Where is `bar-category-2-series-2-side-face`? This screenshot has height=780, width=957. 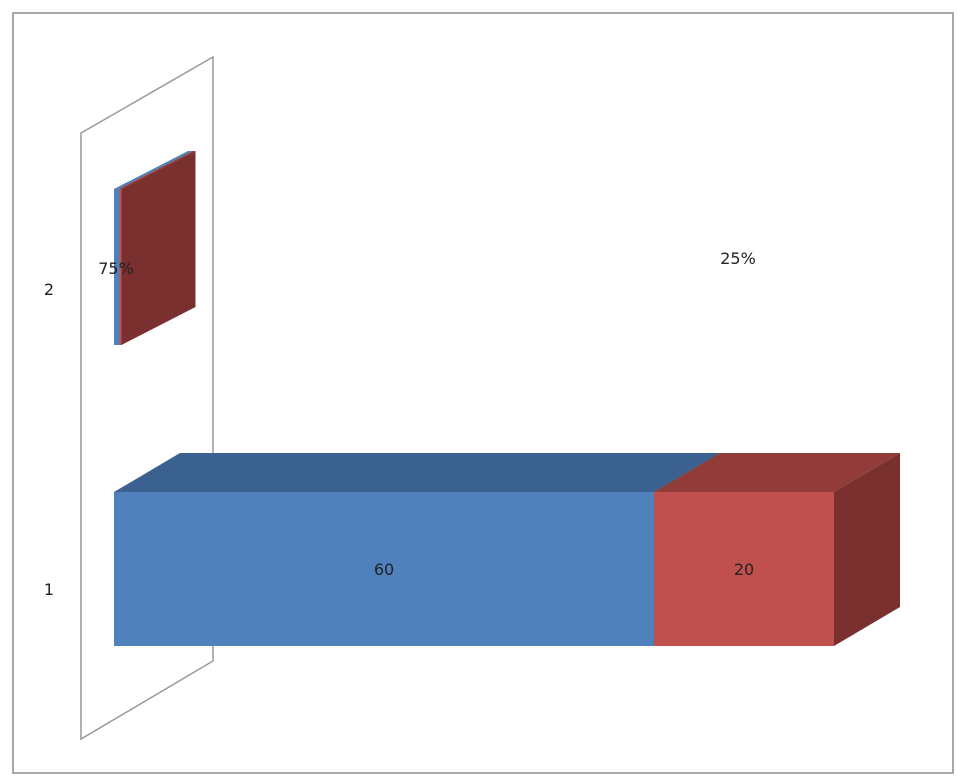 bar-category-2-series-2-side-face is located at coordinates (158, 248).